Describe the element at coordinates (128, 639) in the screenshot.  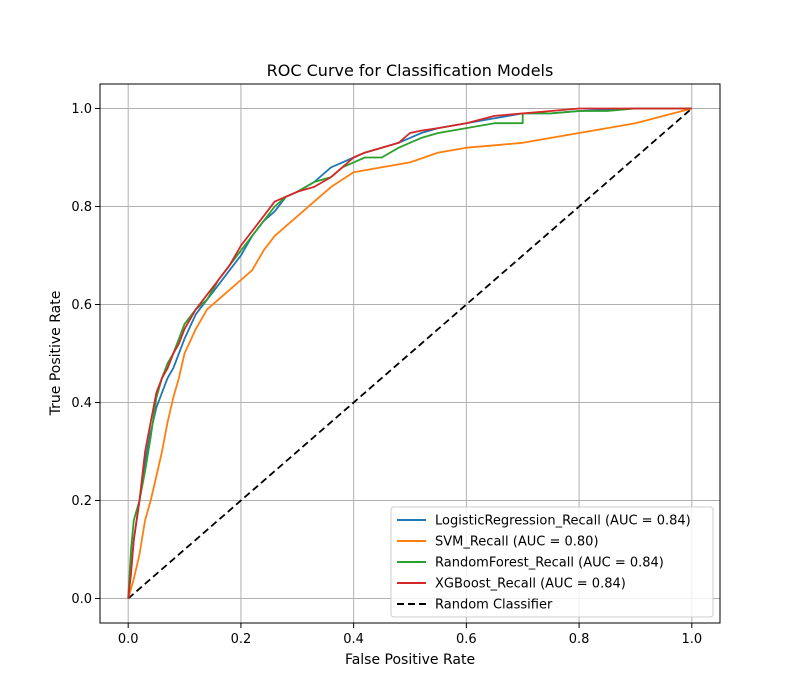
I see `x-tick-label: 0.0` at that location.